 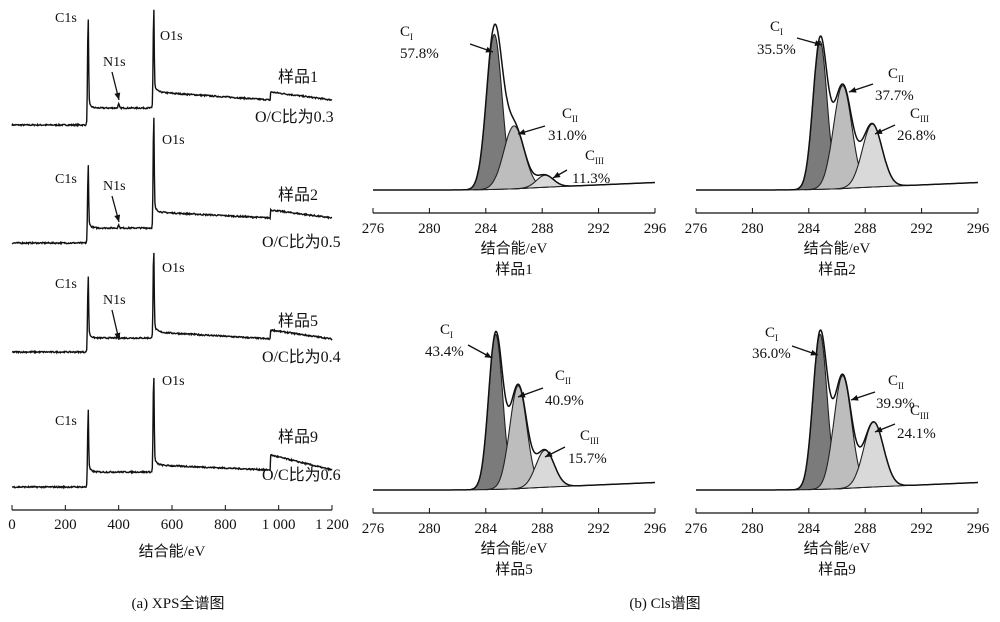 I want to click on component-percent: 37.7%, so click(x=894, y=96).